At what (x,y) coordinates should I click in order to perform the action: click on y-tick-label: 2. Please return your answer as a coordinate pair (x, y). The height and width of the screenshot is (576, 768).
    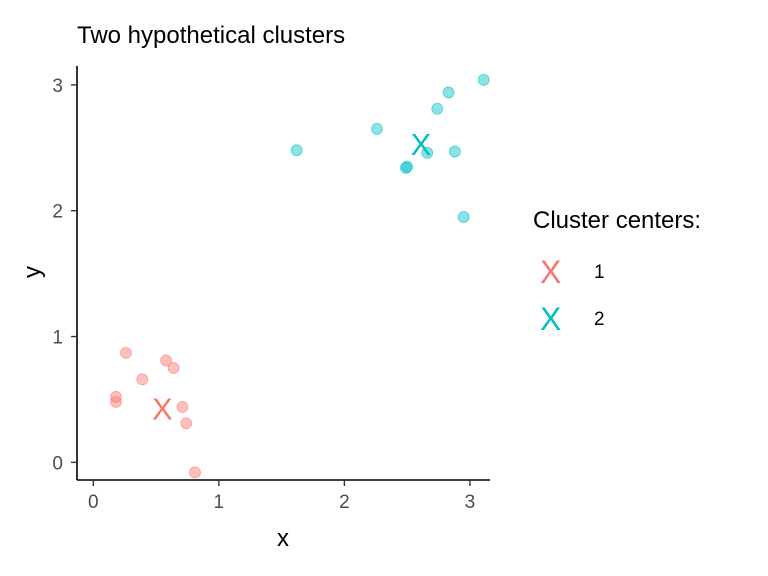
    Looking at the image, I should click on (57, 212).